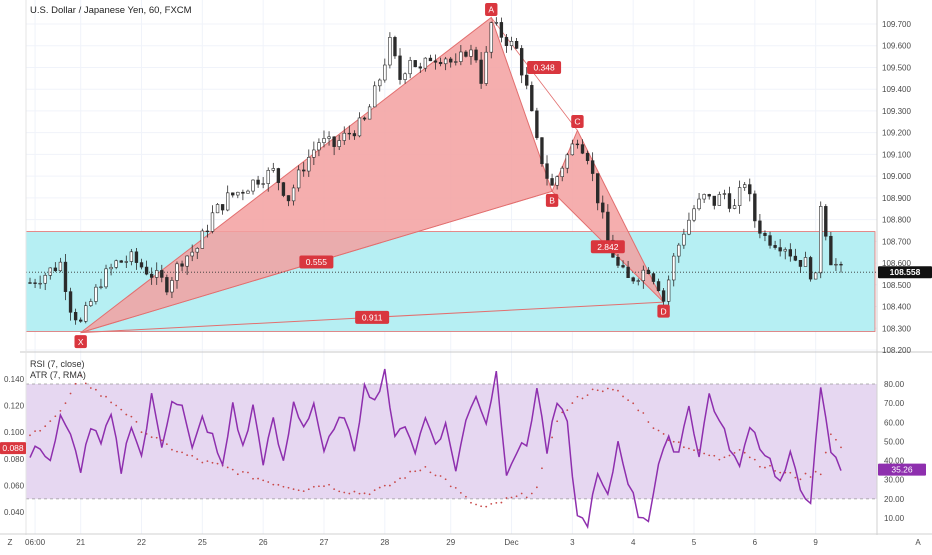 Image resolution: width=932 pixels, height=555 pixels. I want to click on time-tick-label: 21, so click(80, 542).